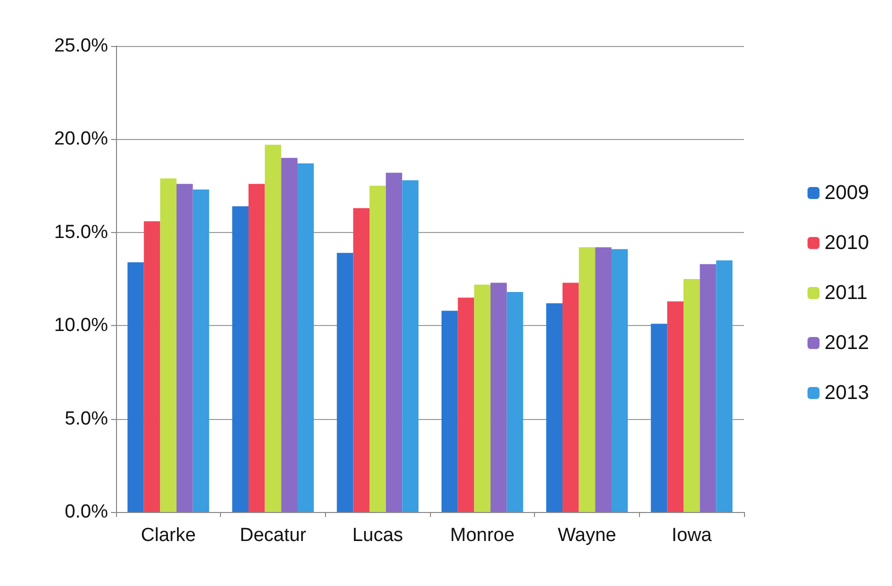  I want to click on x-tick-label: Wayne, so click(587, 535).